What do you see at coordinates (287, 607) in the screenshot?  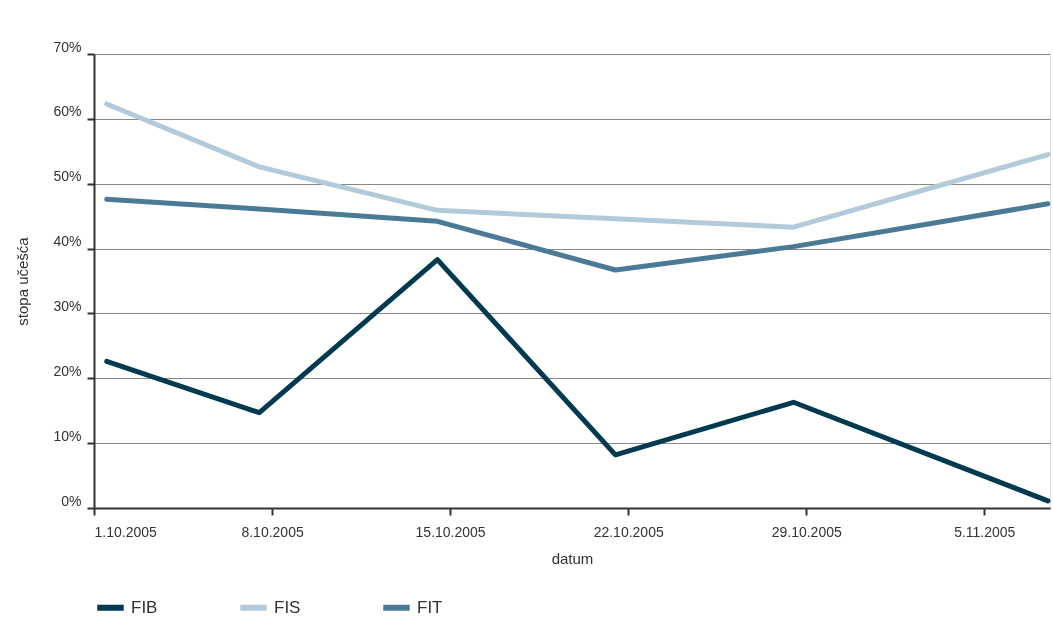 I see `legend-label: FIS` at bounding box center [287, 607].